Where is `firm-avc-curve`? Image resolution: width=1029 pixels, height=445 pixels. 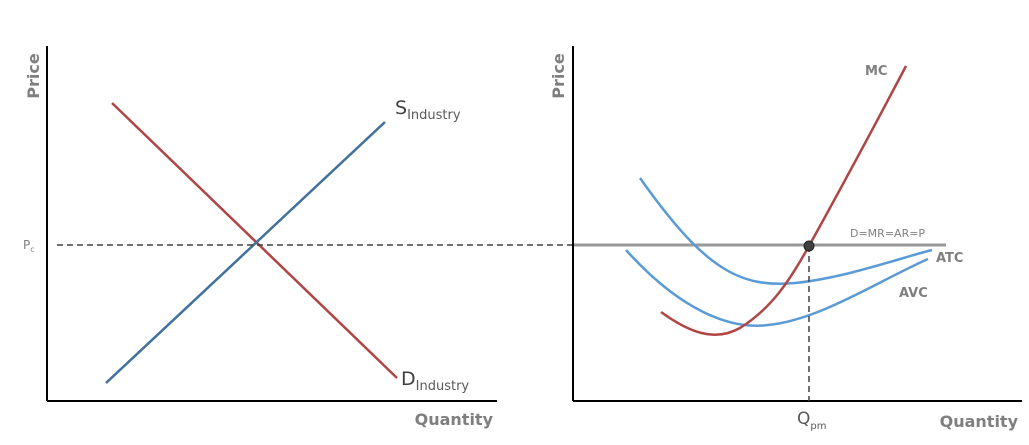
firm-avc-curve is located at coordinates (777, 288).